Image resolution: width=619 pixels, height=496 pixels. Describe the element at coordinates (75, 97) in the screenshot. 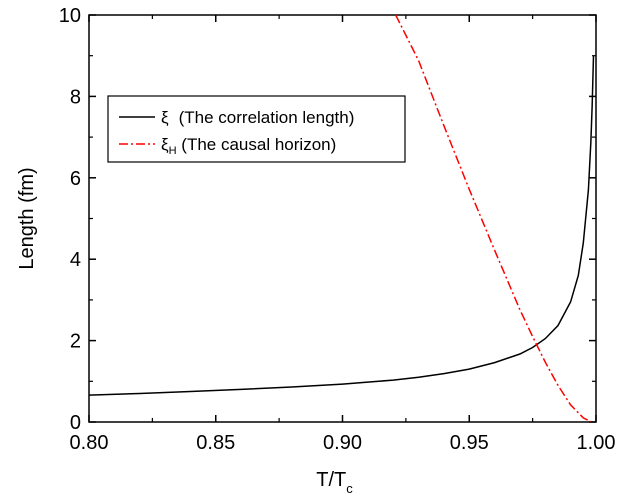

I see `y-tick-label: 8` at that location.